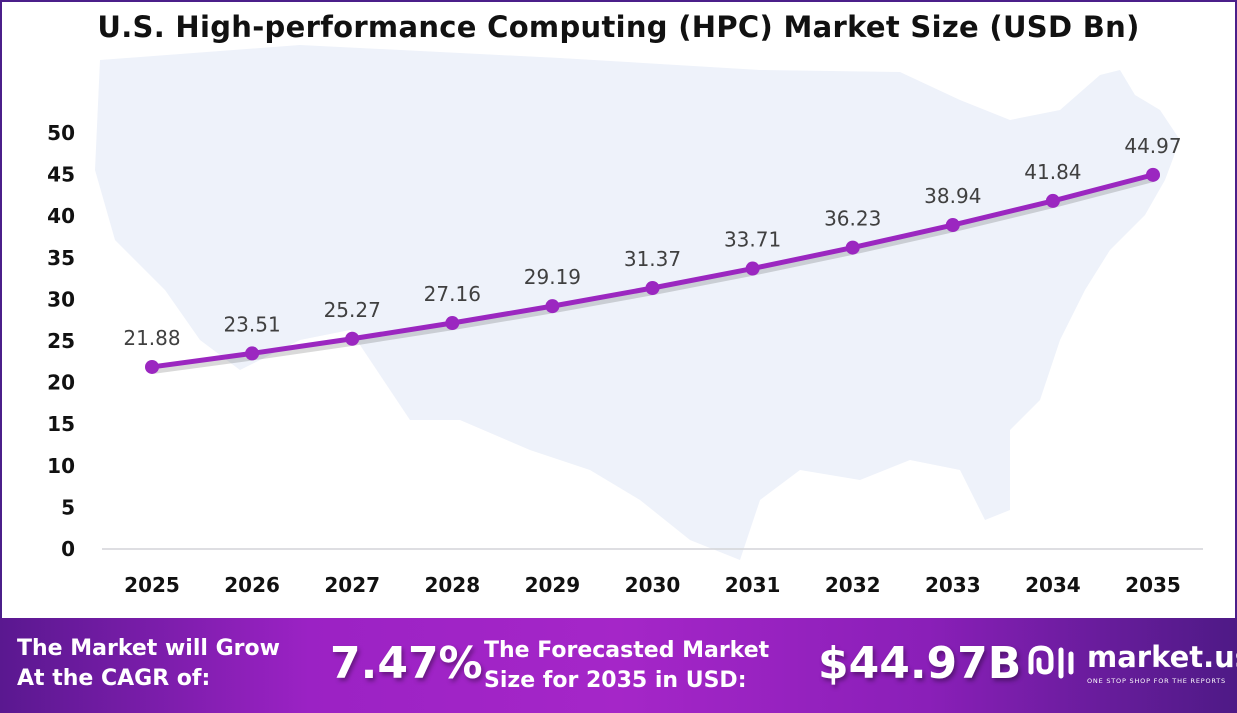 This screenshot has height=713, width=1237. I want to click on logo-wordmark: market.us, so click(1162, 657).